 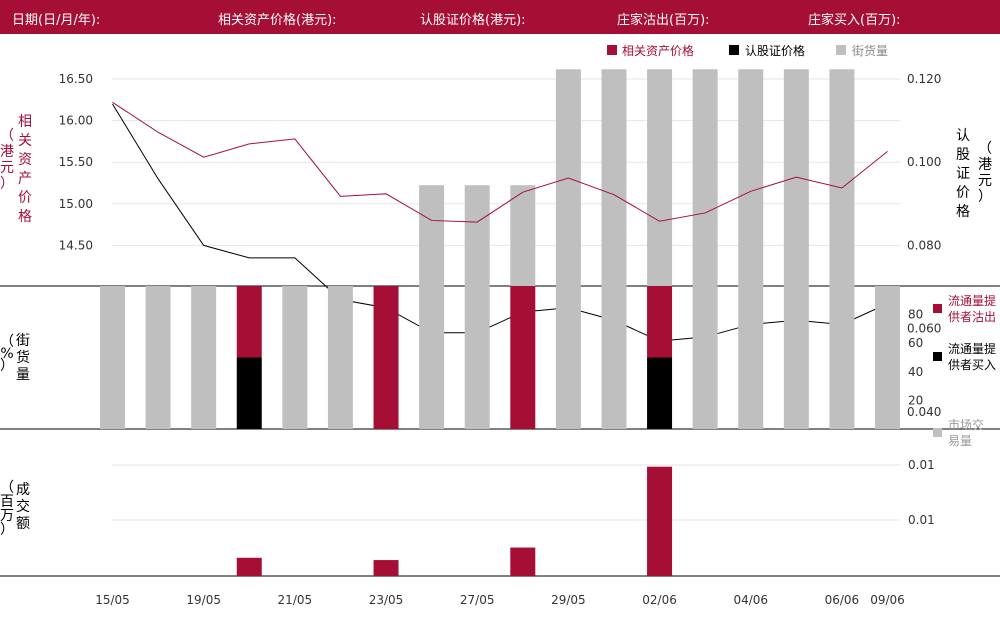 What do you see at coordinates (972, 356) in the screenshot?
I see `legend-issuer-buy-label: 流通量提供者买入` at bounding box center [972, 356].